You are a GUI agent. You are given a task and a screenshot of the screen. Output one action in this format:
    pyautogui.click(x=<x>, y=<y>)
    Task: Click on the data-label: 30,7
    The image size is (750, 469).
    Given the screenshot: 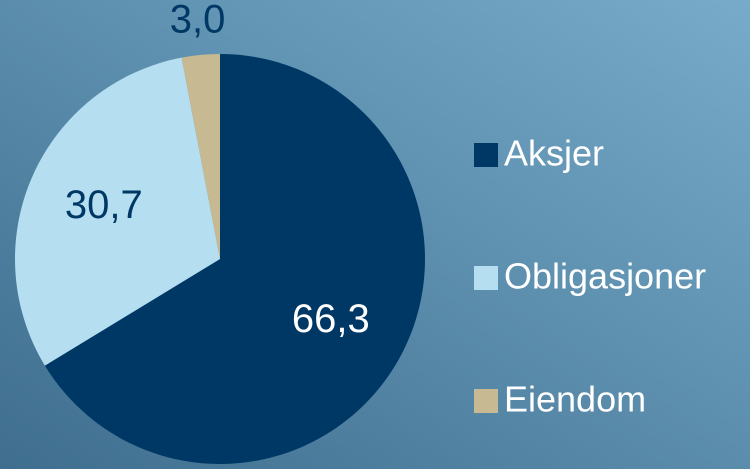 What is the action you would take?
    pyautogui.click(x=104, y=205)
    